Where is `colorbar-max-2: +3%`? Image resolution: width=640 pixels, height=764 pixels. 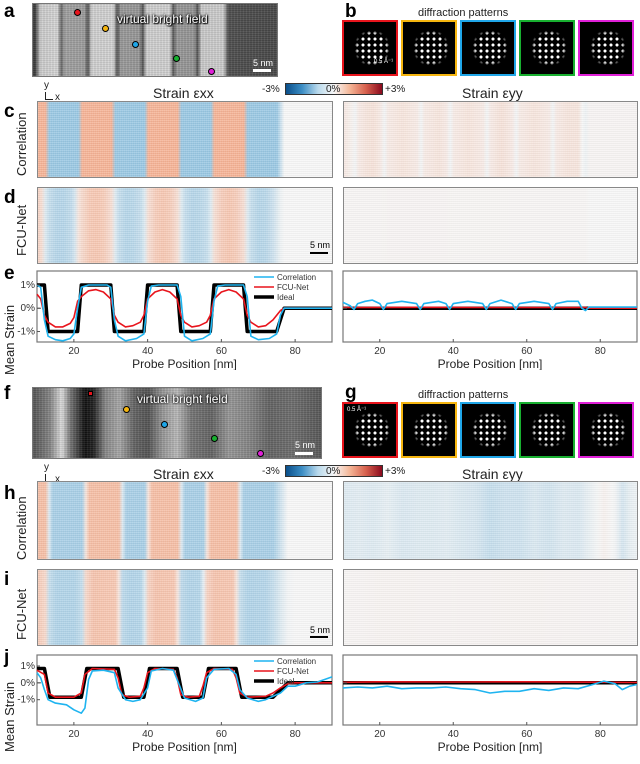
colorbar-max-2: +3% is located at coordinates (395, 471).